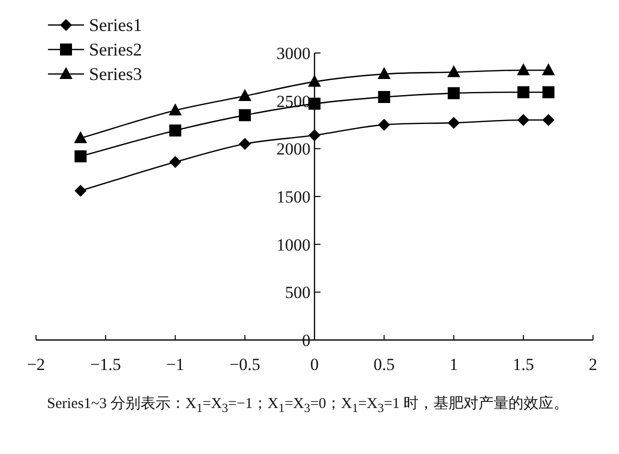 The height and width of the screenshot is (454, 619). I want to click on x-tick-label: −0.5, so click(244, 364).